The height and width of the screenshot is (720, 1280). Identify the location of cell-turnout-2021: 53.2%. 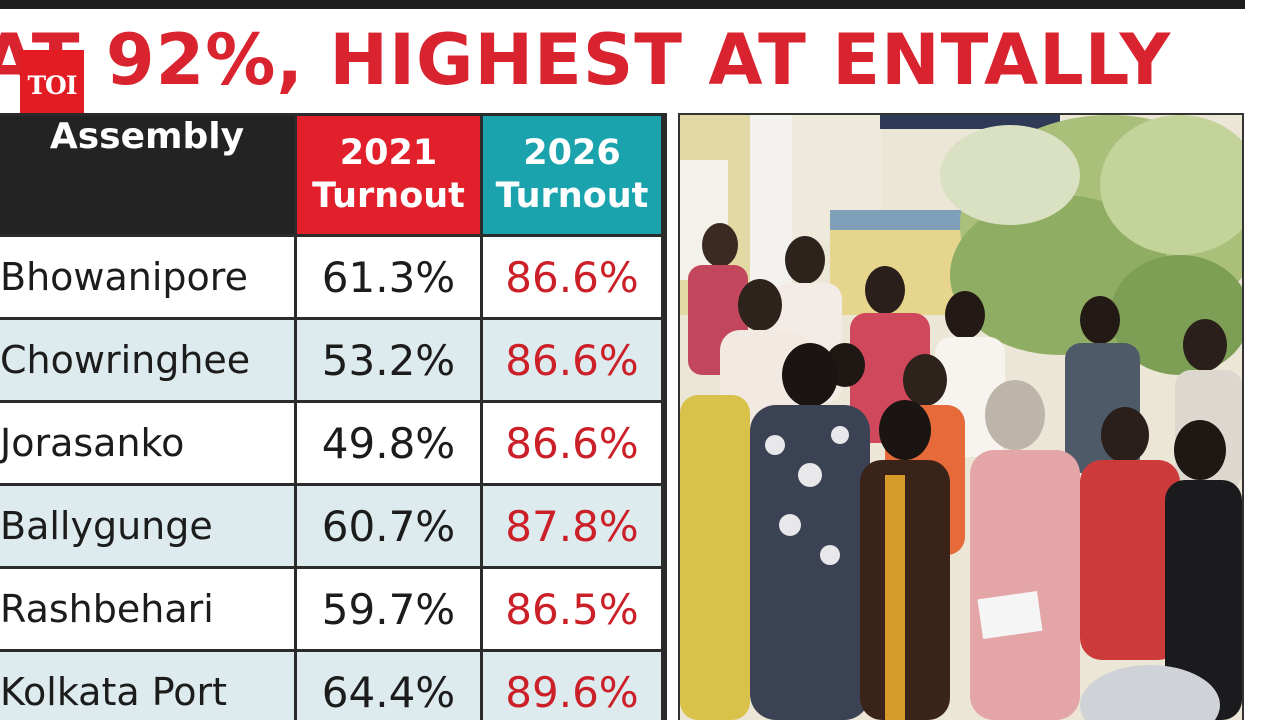
(388, 360).